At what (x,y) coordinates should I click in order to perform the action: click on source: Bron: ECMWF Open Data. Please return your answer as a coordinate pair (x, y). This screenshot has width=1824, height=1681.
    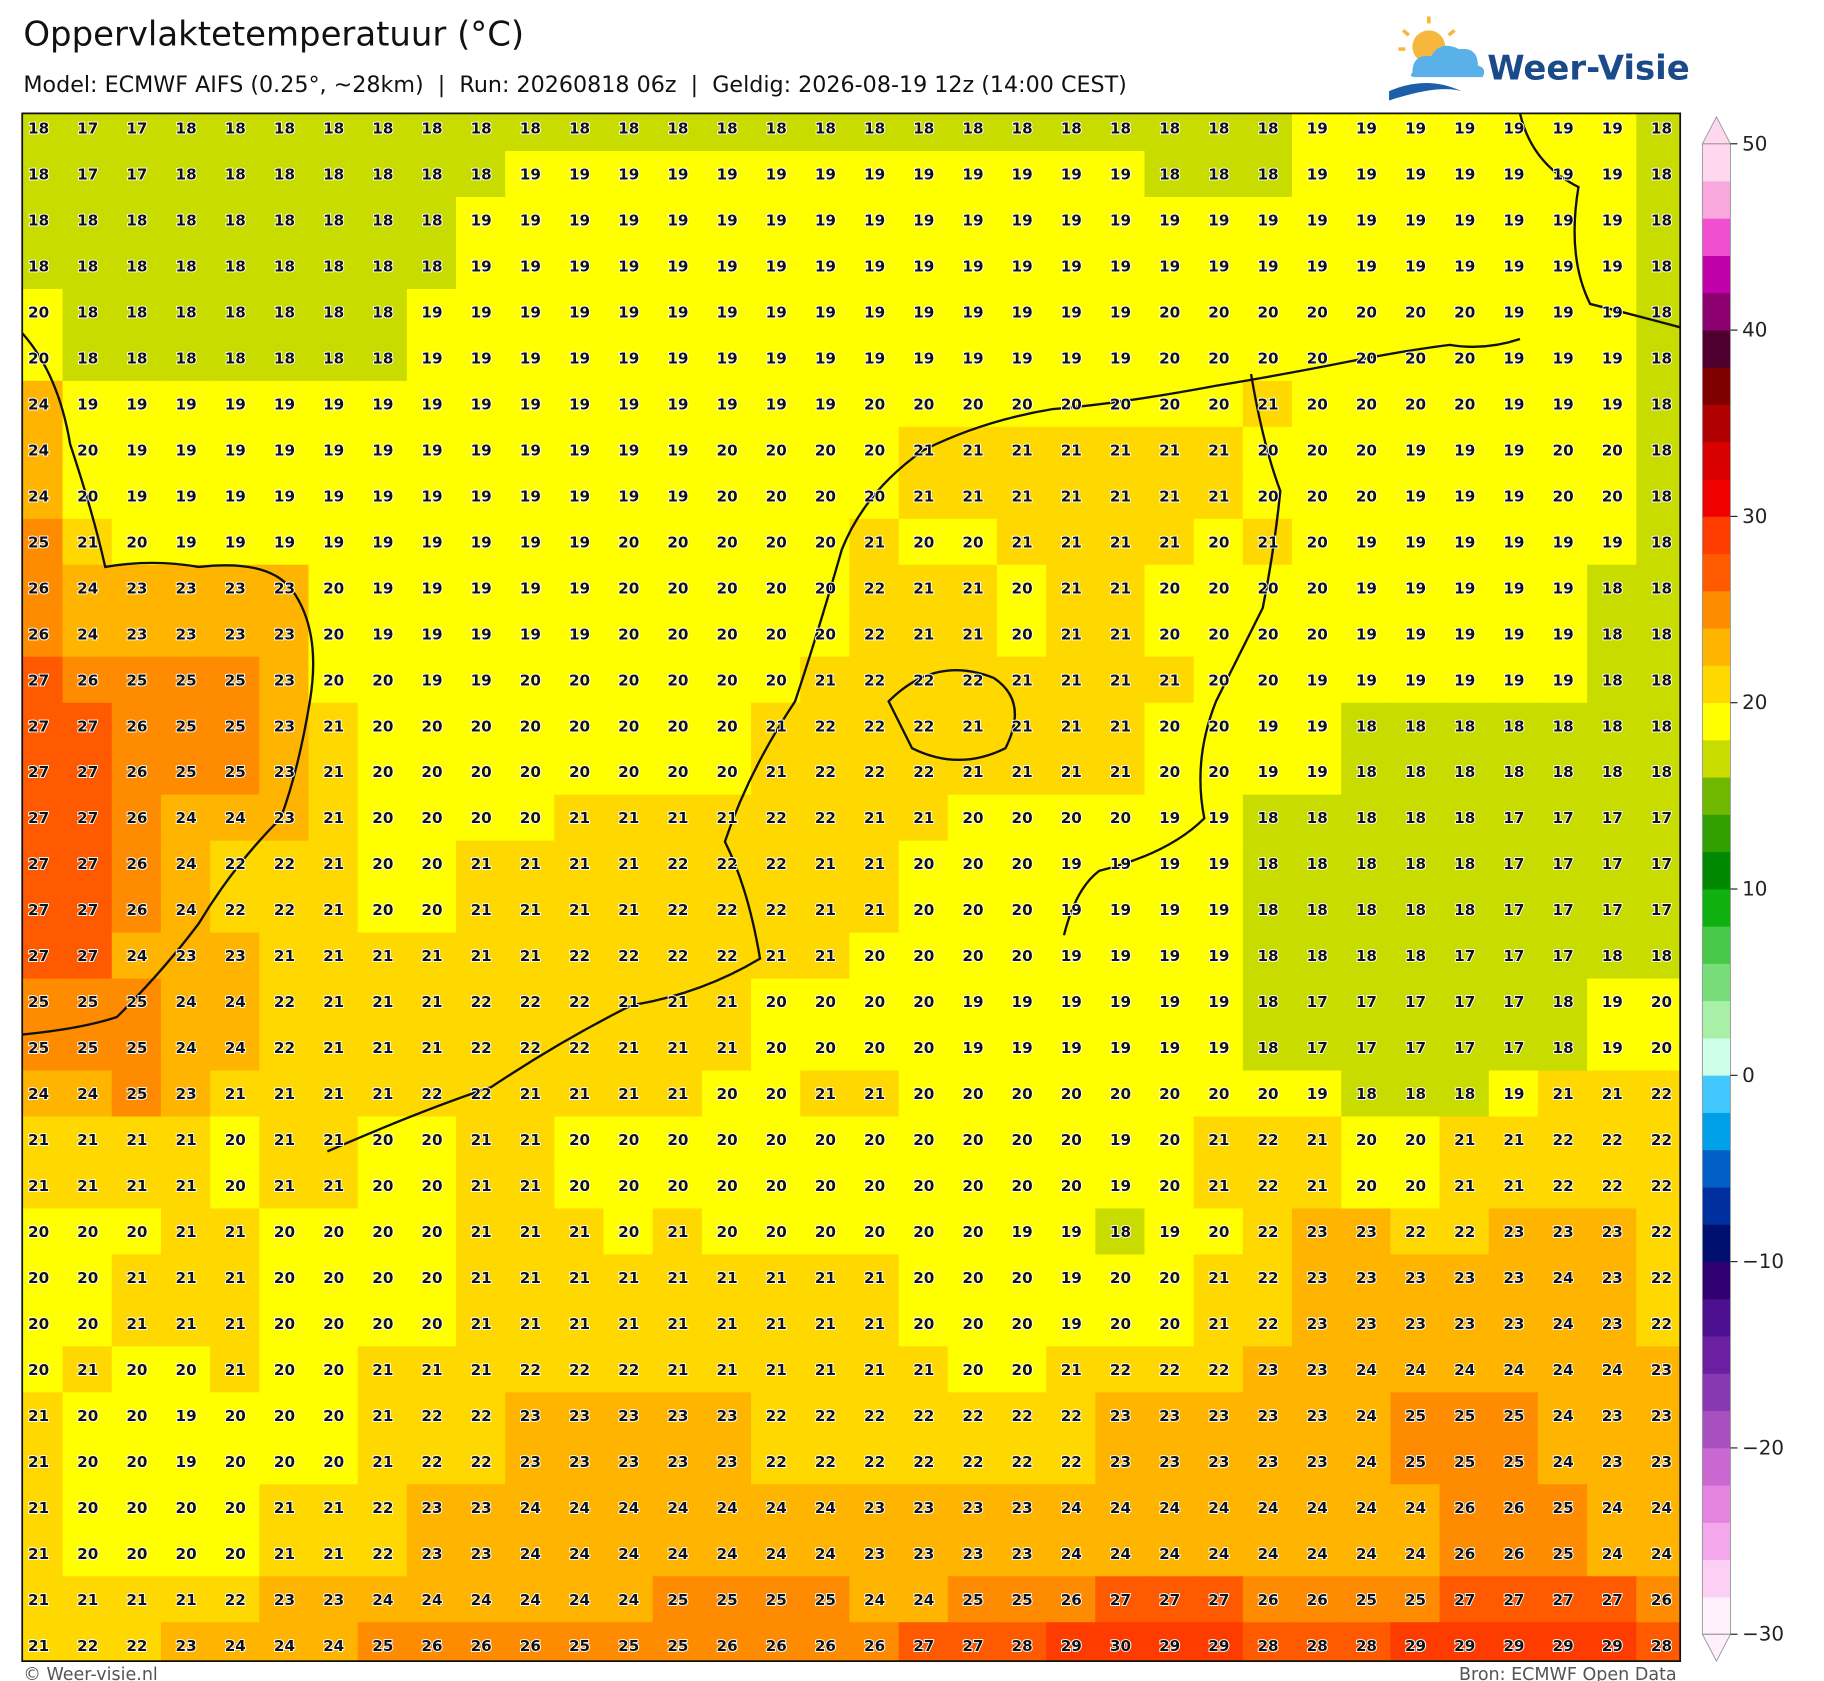
    Looking at the image, I should click on (1568, 1673).